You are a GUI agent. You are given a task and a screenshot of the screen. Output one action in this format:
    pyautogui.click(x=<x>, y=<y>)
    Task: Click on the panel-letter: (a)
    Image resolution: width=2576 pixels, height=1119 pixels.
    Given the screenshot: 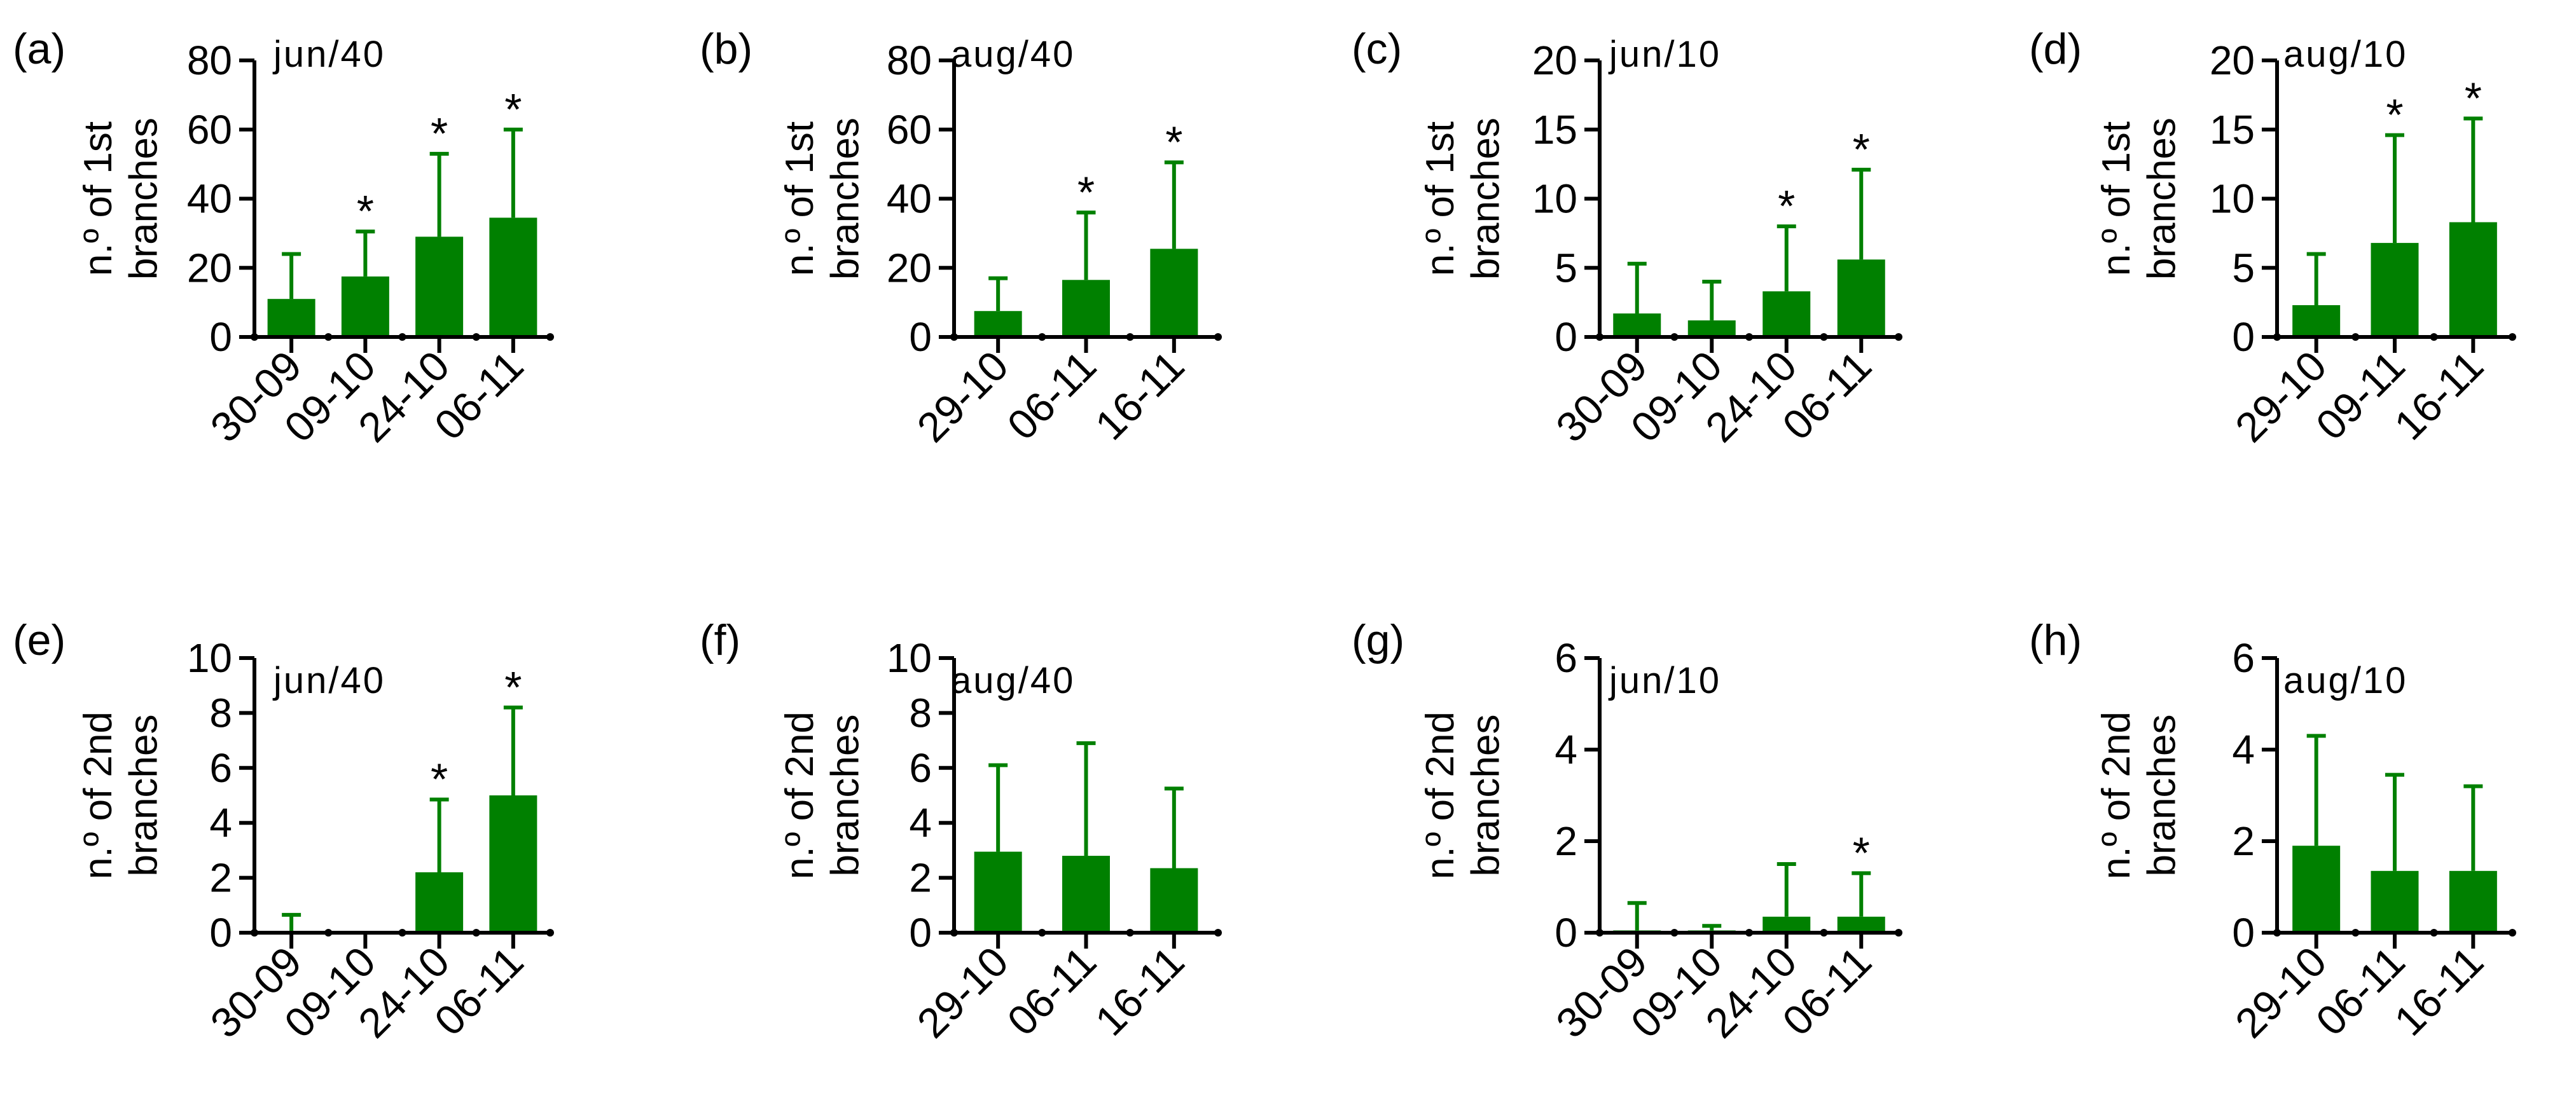 What is the action you would take?
    pyautogui.click(x=39, y=49)
    